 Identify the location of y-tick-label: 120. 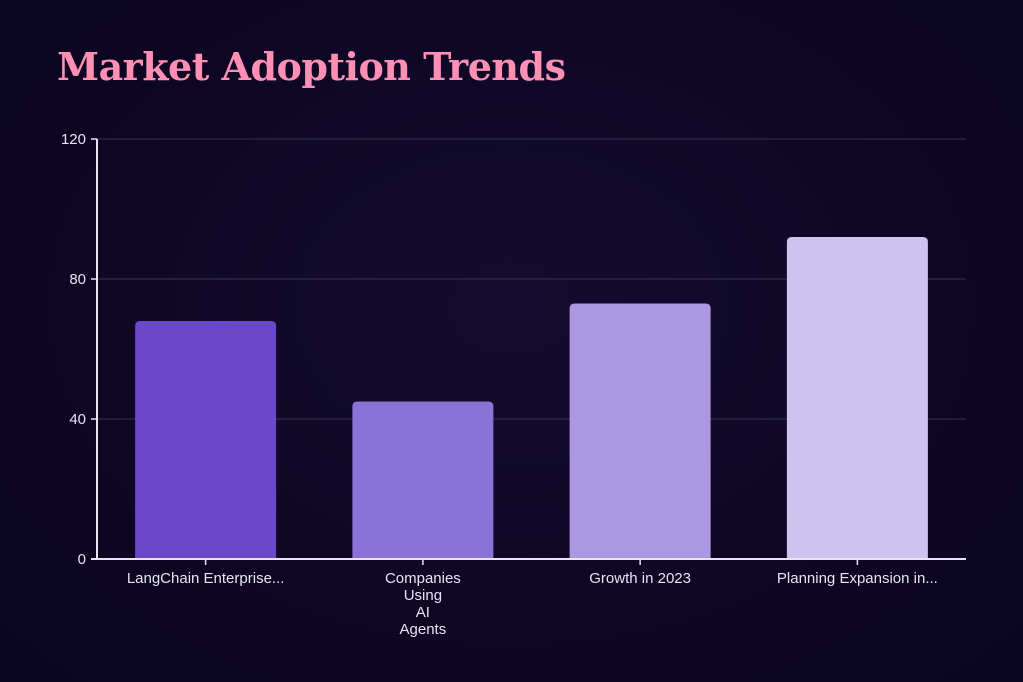
(73, 139).